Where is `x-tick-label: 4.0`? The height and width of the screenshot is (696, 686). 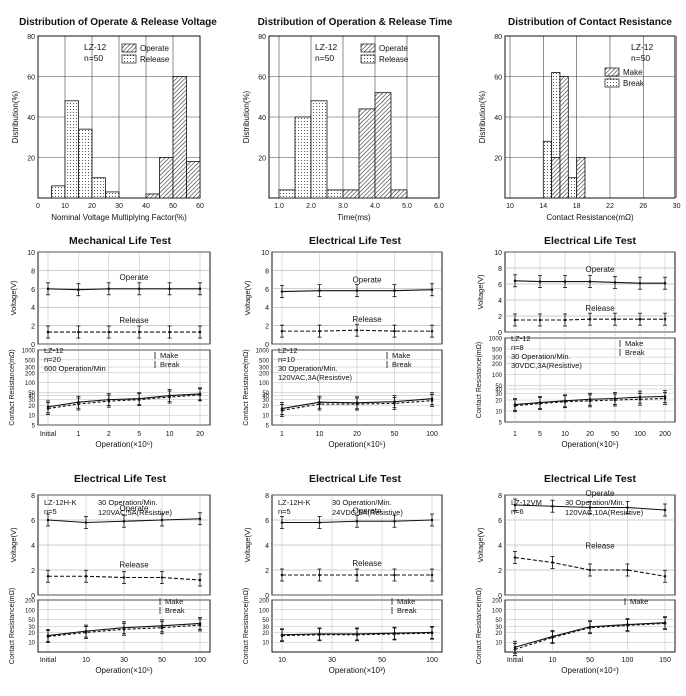 x-tick-label: 4.0 is located at coordinates (375, 206).